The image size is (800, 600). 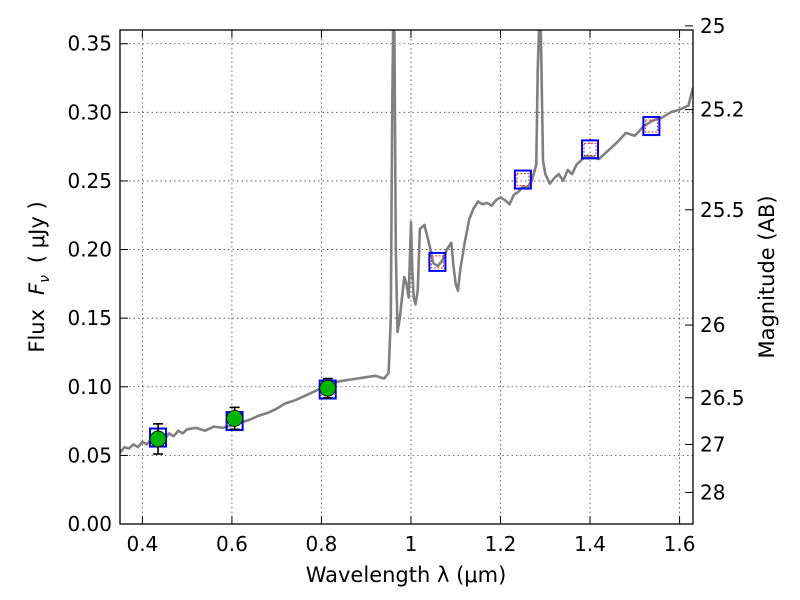 What do you see at coordinates (39, 276) in the screenshot?
I see `y-axis-label: FluxFν( μJy )` at bounding box center [39, 276].